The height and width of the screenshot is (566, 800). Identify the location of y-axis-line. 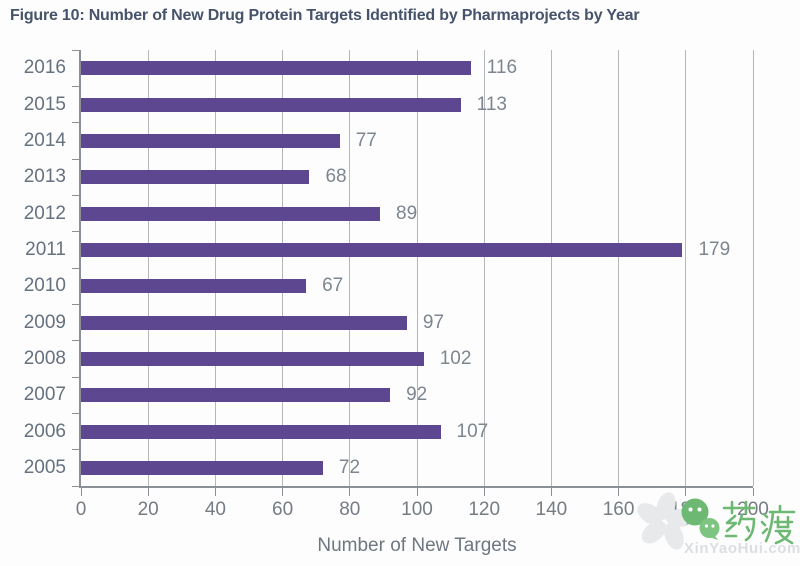
(80, 269).